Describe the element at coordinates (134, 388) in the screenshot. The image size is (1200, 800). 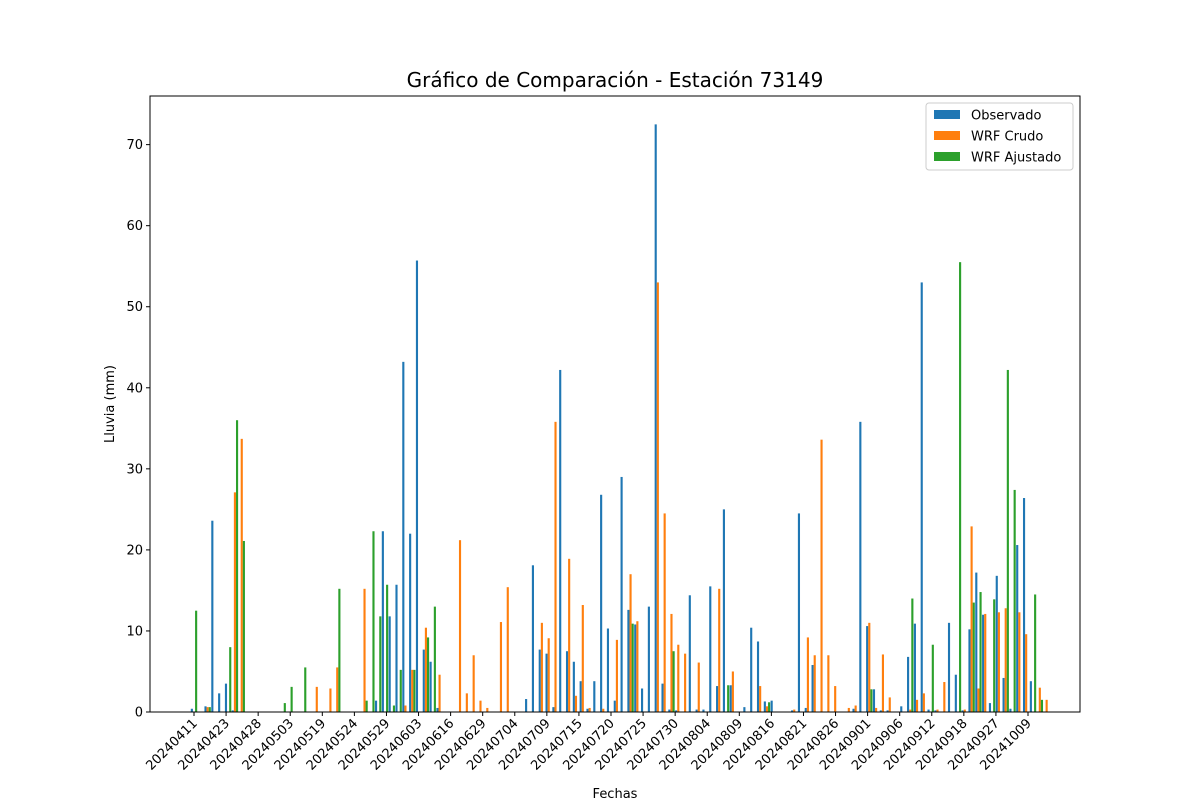
I see `y-tick-label: 40` at that location.